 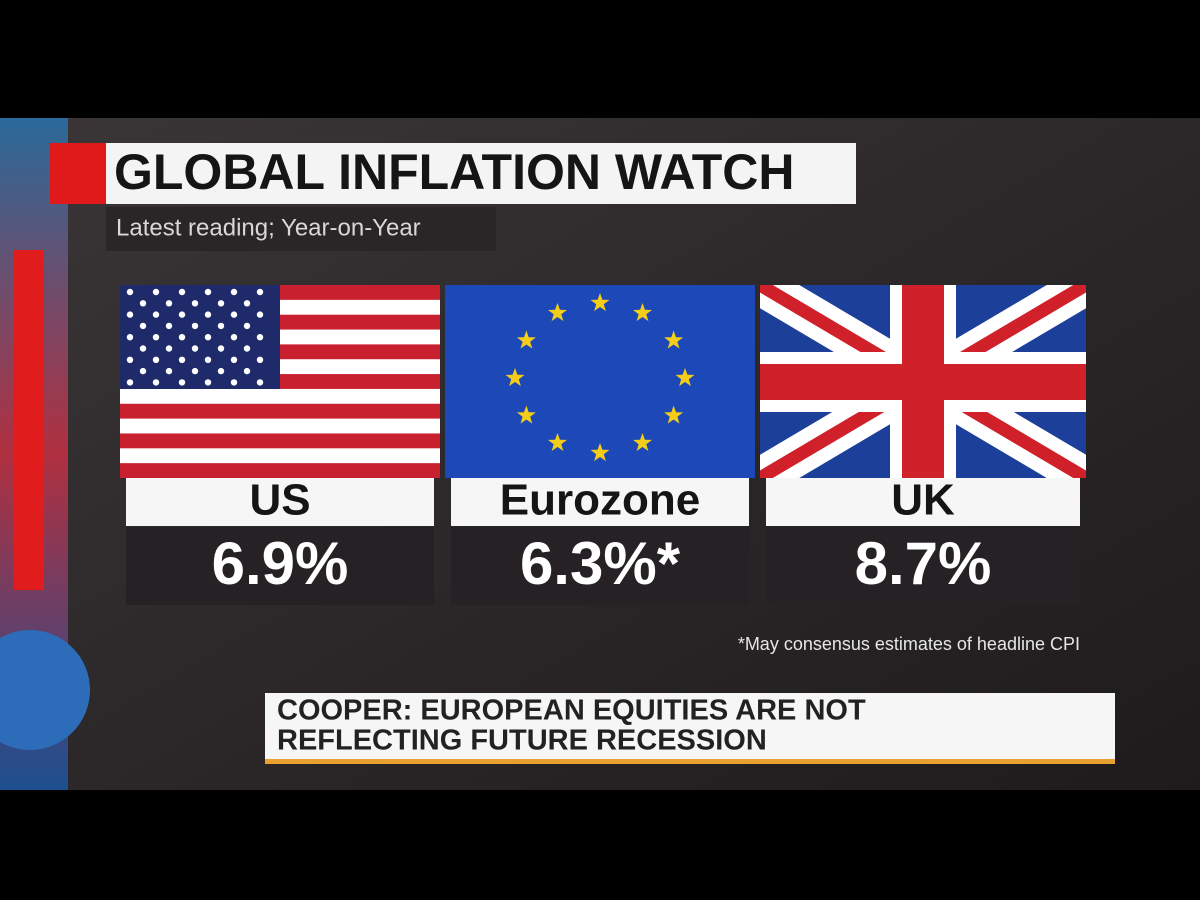 What do you see at coordinates (45, 690) in the screenshot?
I see `side-globe` at bounding box center [45, 690].